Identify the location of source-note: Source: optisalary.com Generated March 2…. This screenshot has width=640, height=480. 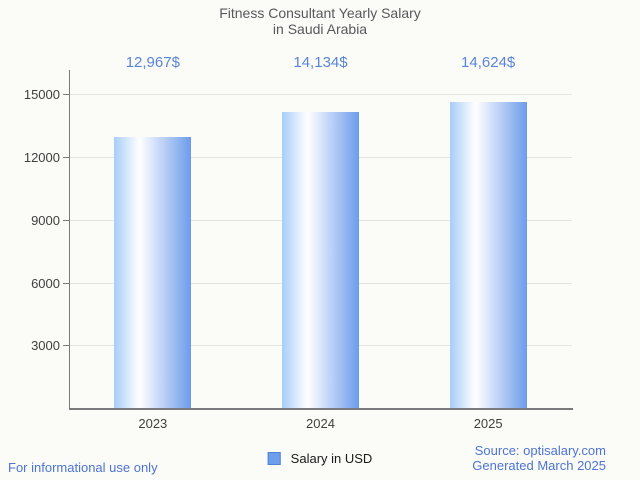
(539, 458).